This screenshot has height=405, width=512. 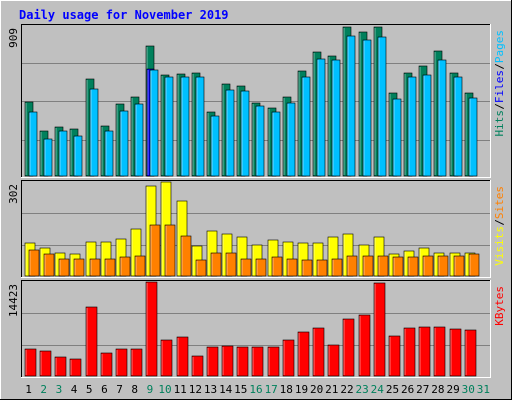 I want to click on legend-entry: Sites, so click(x=499, y=202).